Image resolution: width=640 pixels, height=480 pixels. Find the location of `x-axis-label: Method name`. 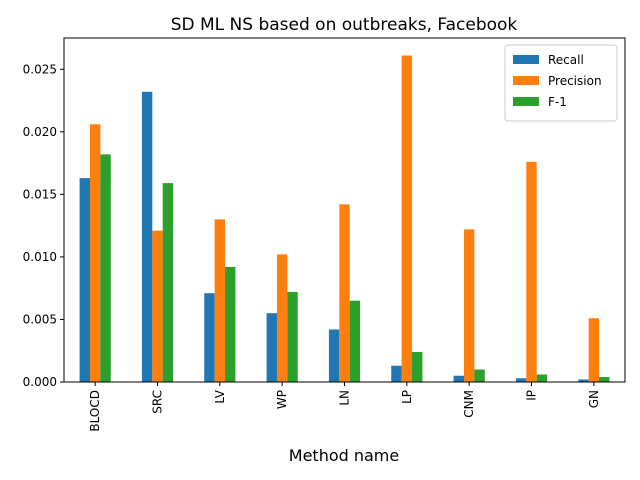

x-axis-label: Method name is located at coordinates (344, 455).